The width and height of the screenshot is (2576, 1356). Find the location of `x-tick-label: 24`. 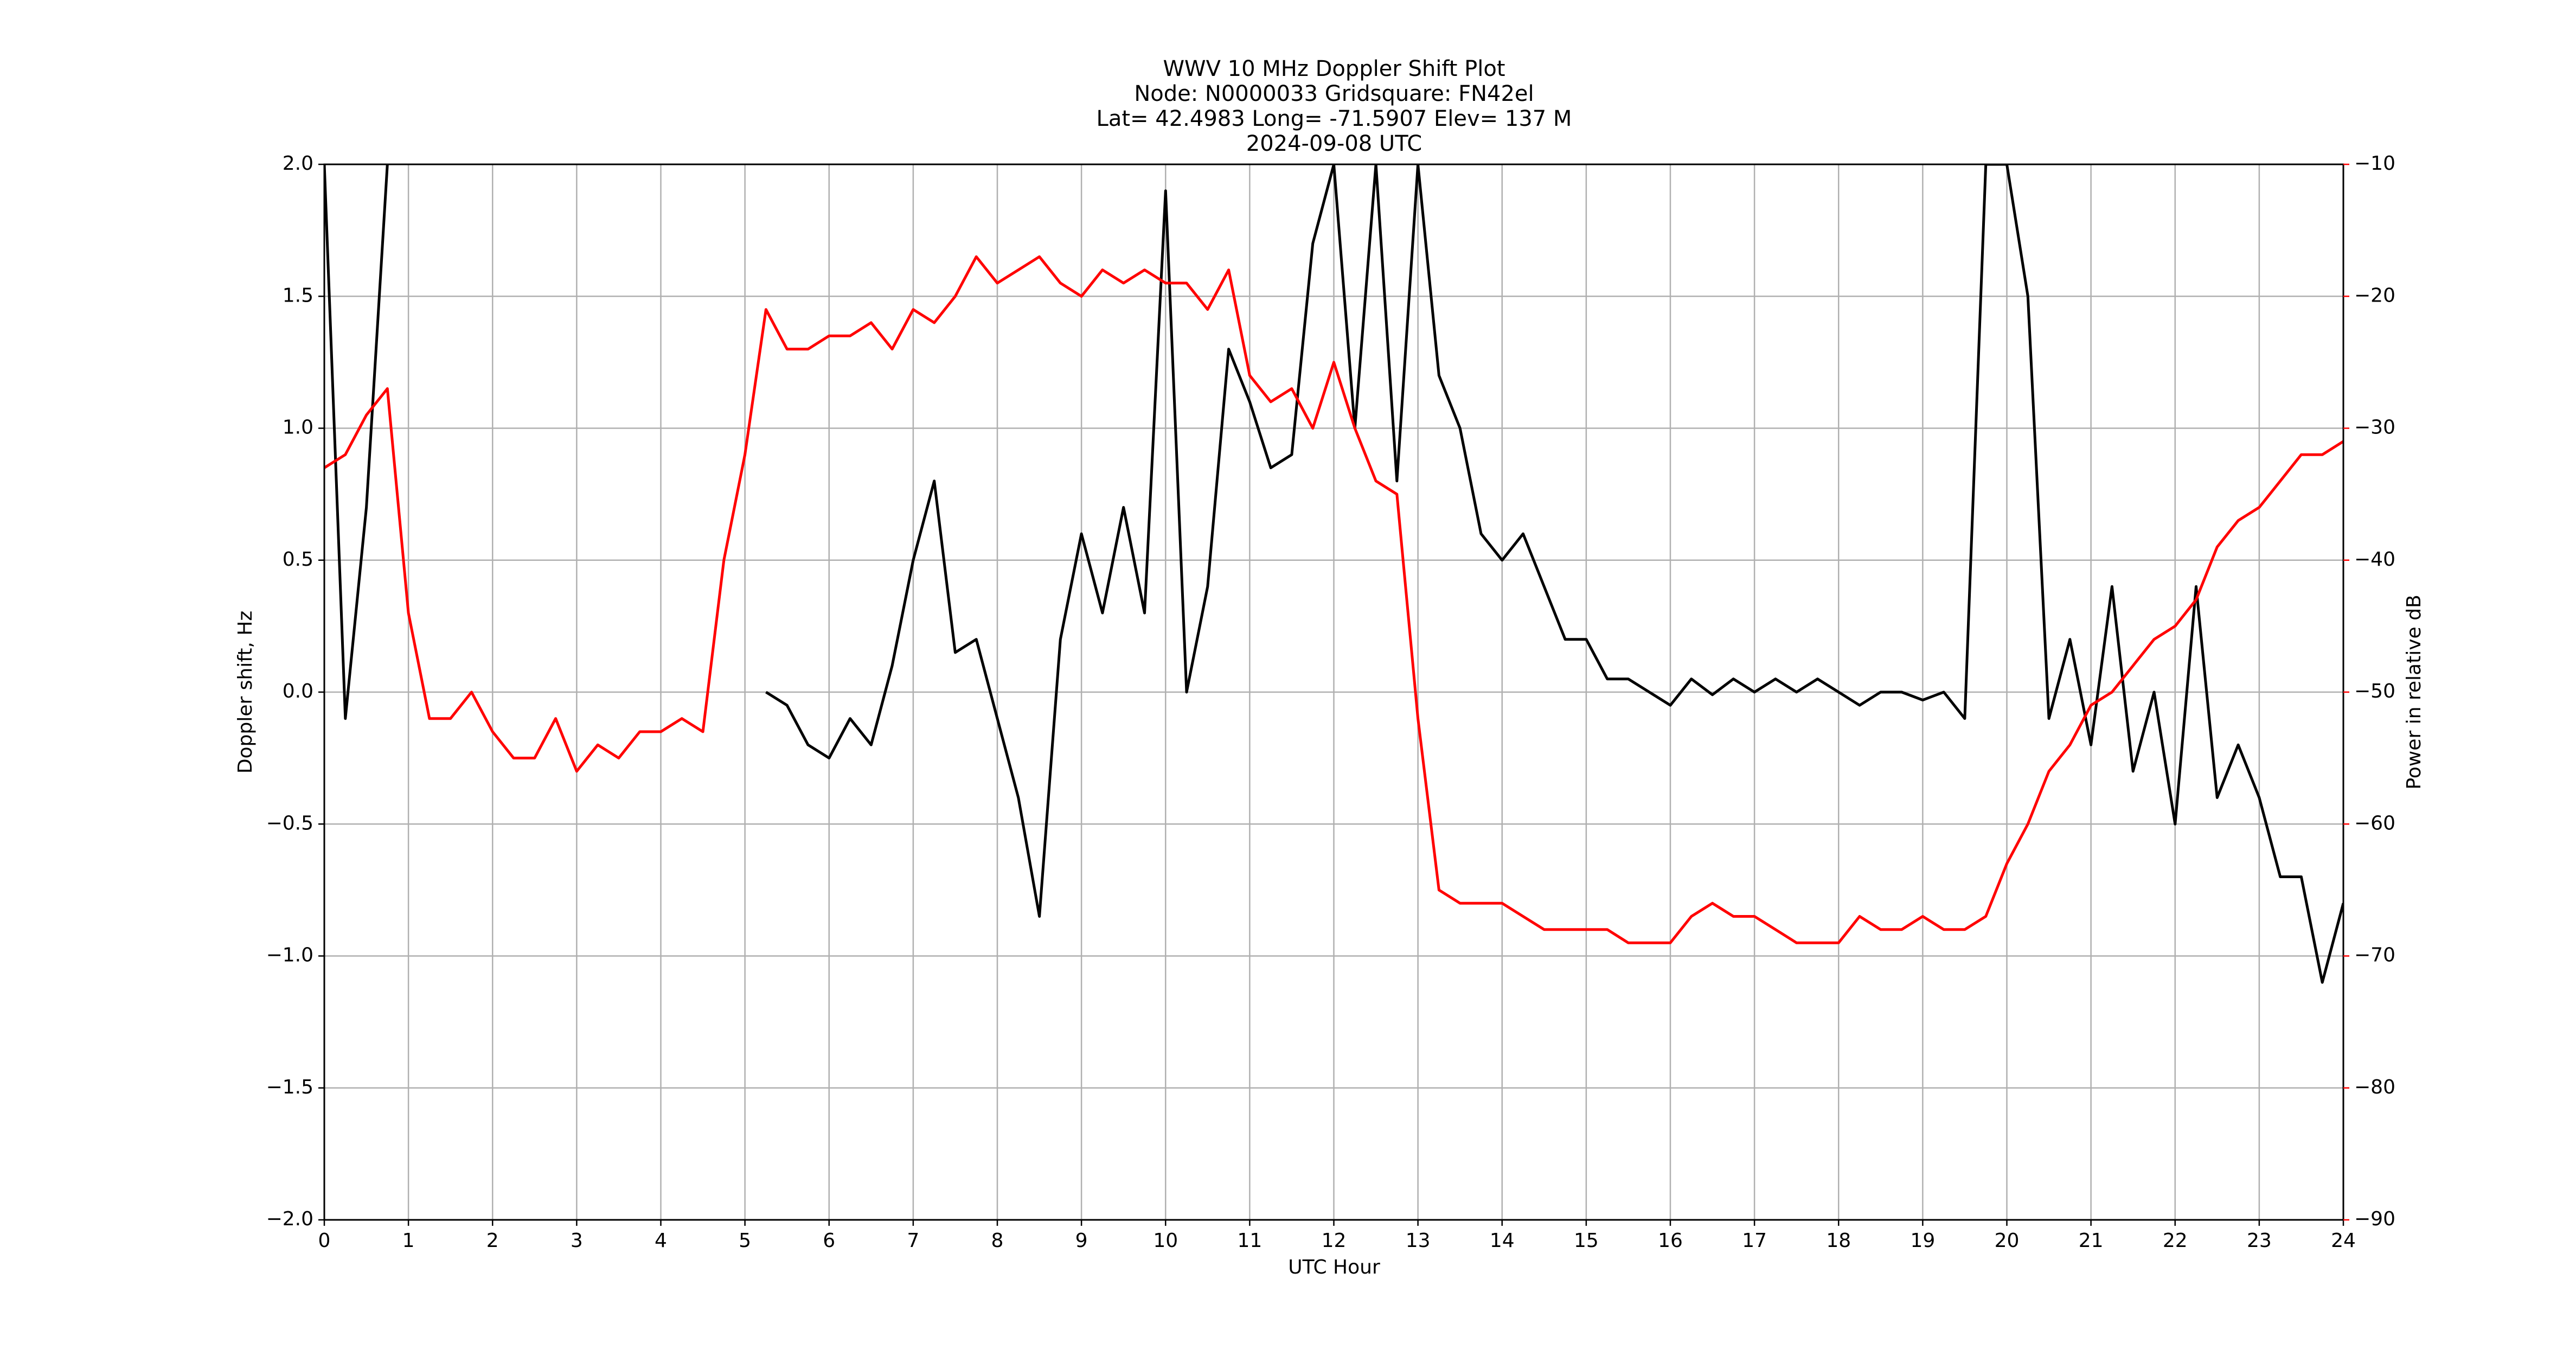

x-tick-label: 24 is located at coordinates (2343, 1241).